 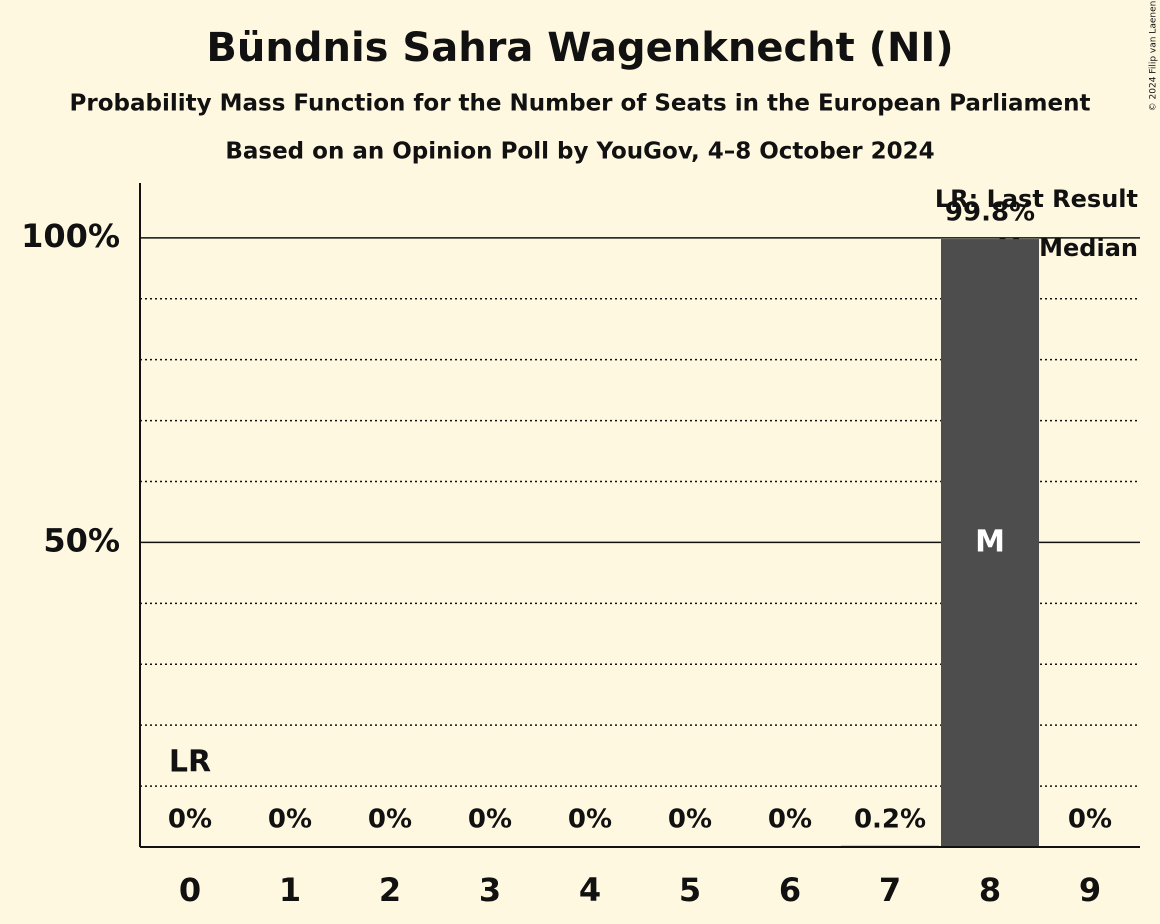 What do you see at coordinates (890, 890) in the screenshot?
I see `x-tick-label: 7` at bounding box center [890, 890].